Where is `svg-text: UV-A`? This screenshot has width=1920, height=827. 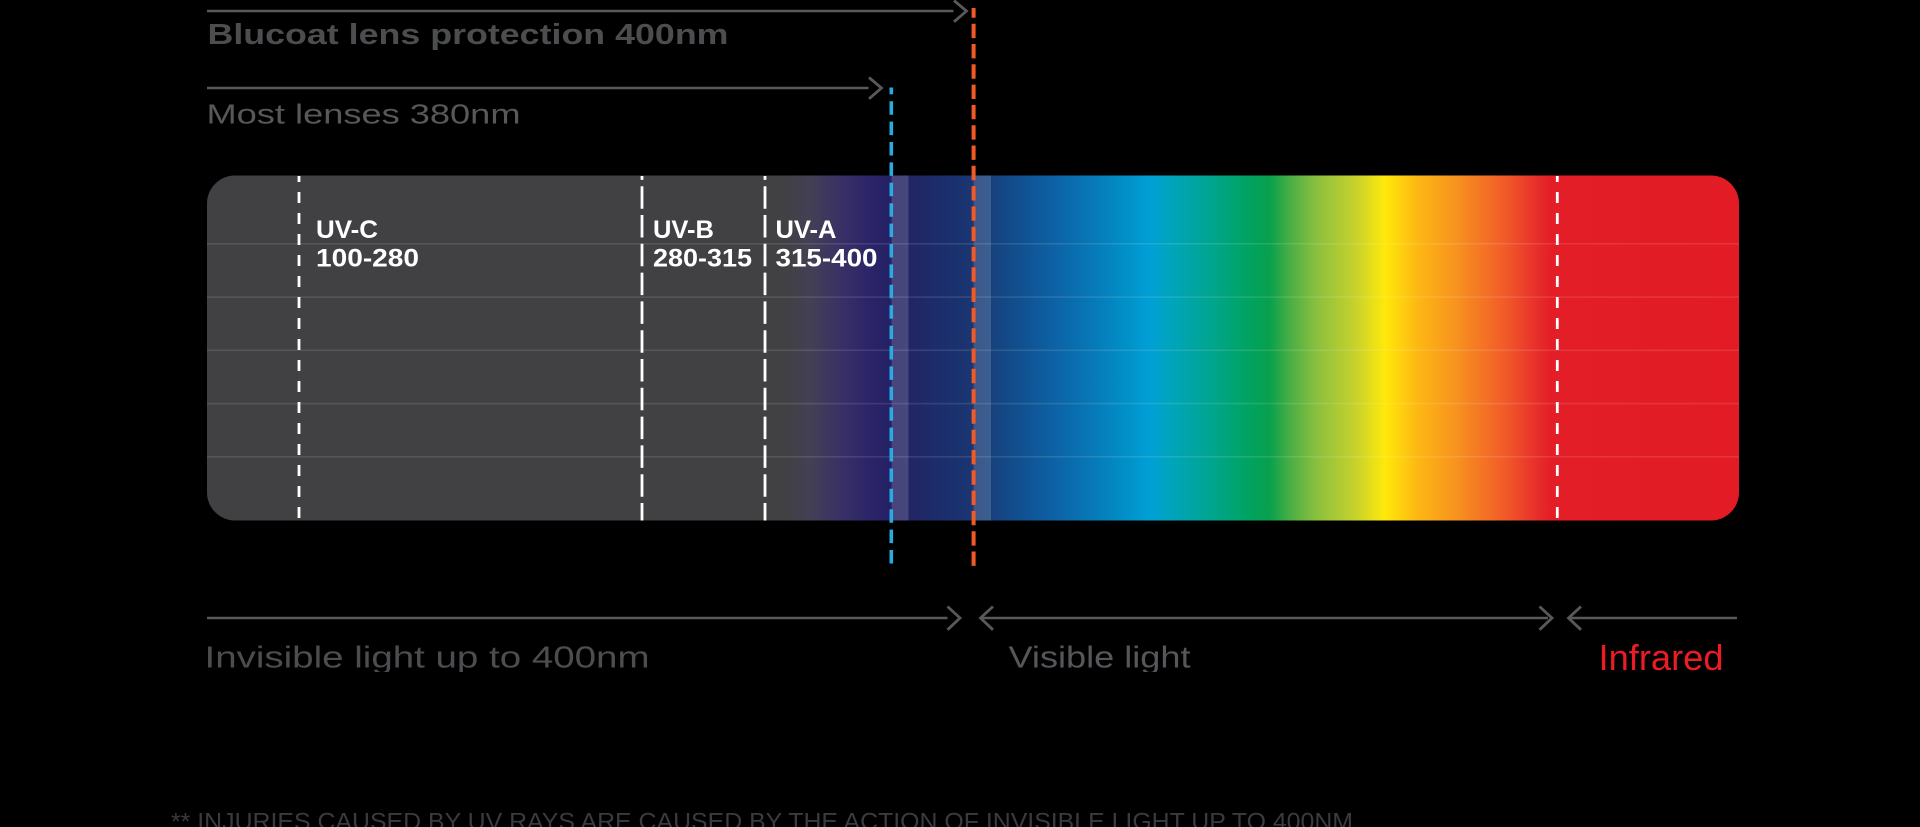 svg-text: UV-A is located at coordinates (806, 230).